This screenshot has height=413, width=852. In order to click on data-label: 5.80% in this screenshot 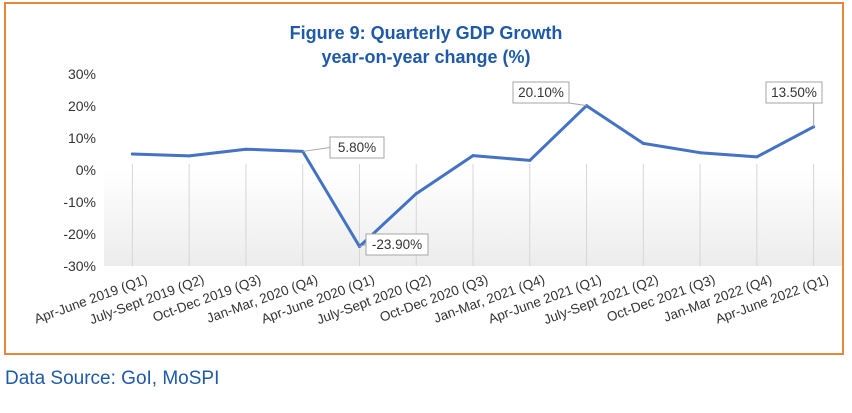, I will do `click(357, 147)`.